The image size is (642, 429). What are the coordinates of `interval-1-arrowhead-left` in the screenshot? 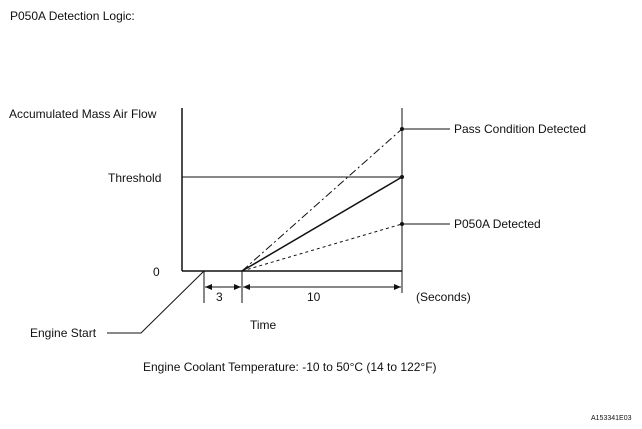 It's located at (208, 287).